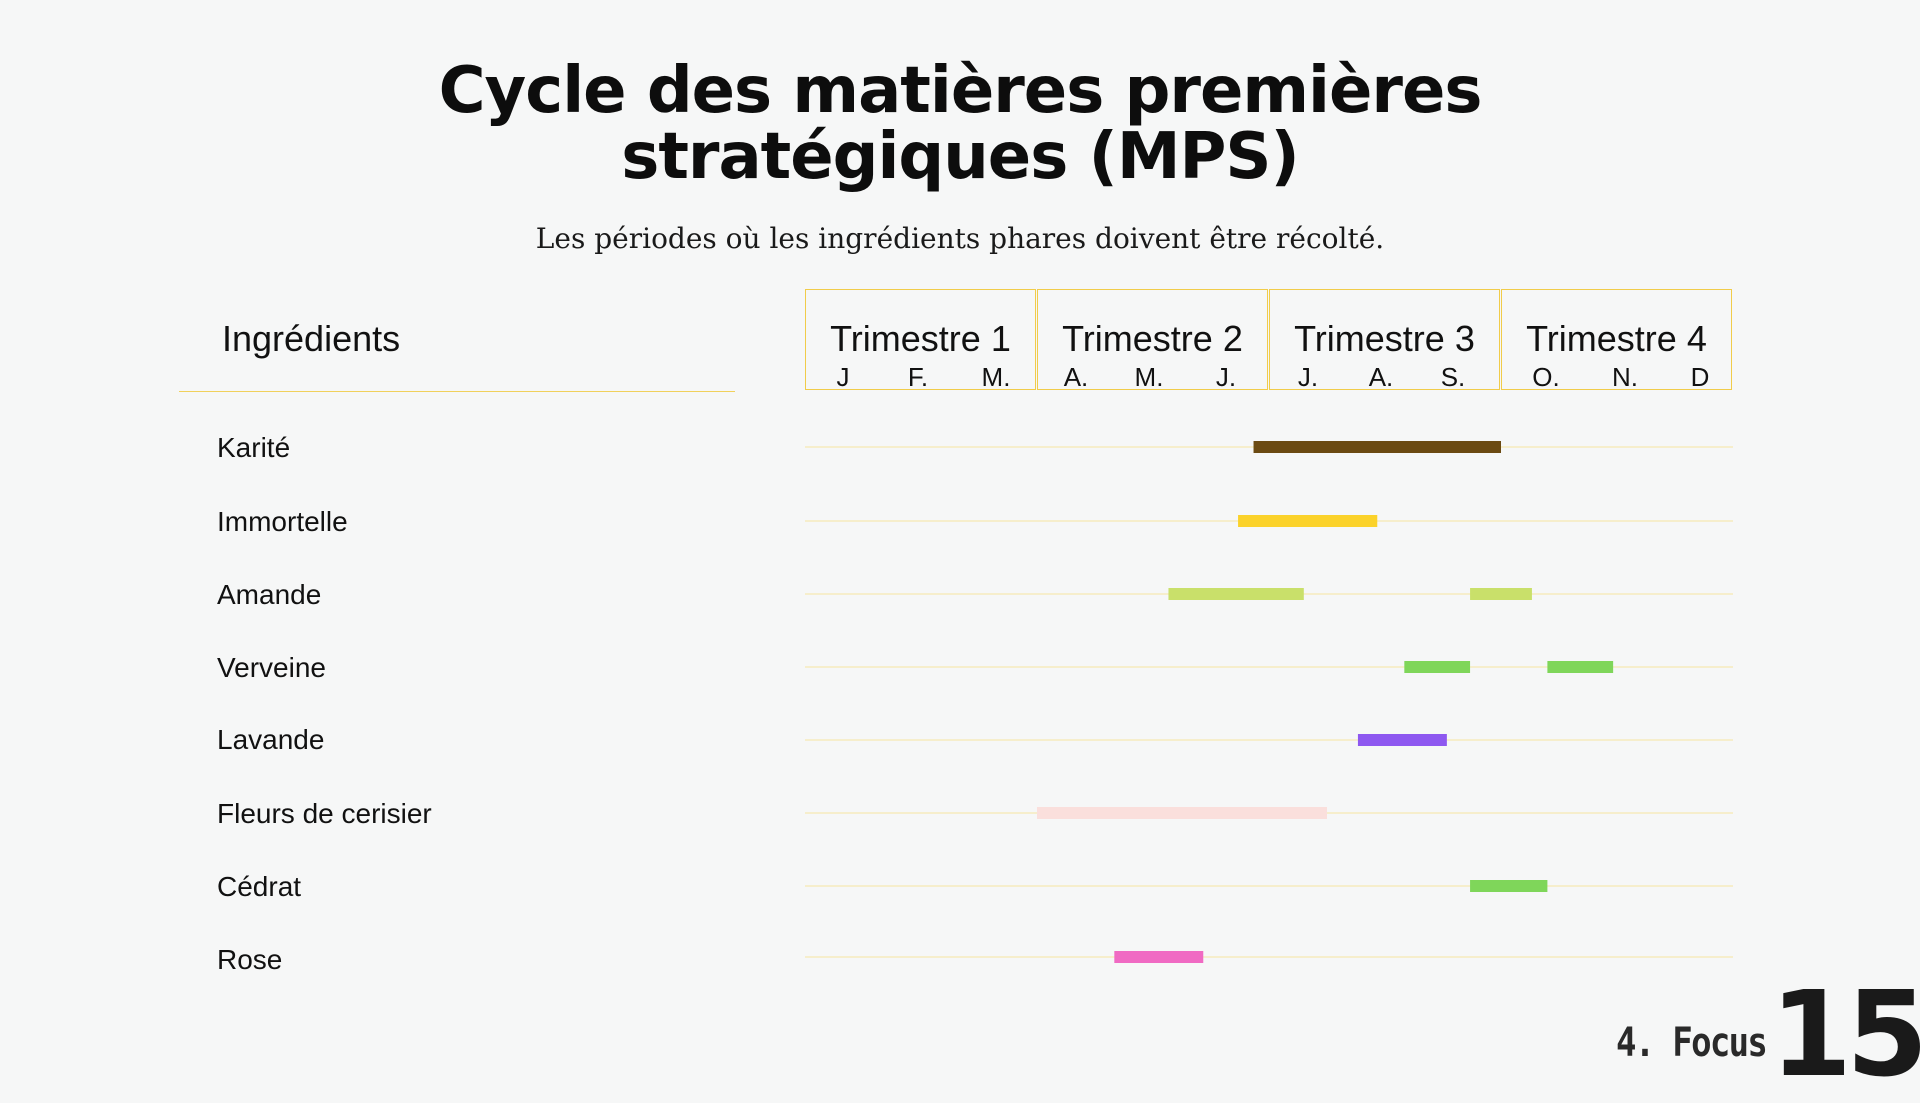  What do you see at coordinates (254, 447) in the screenshot?
I see `row-label-karite: Karité` at bounding box center [254, 447].